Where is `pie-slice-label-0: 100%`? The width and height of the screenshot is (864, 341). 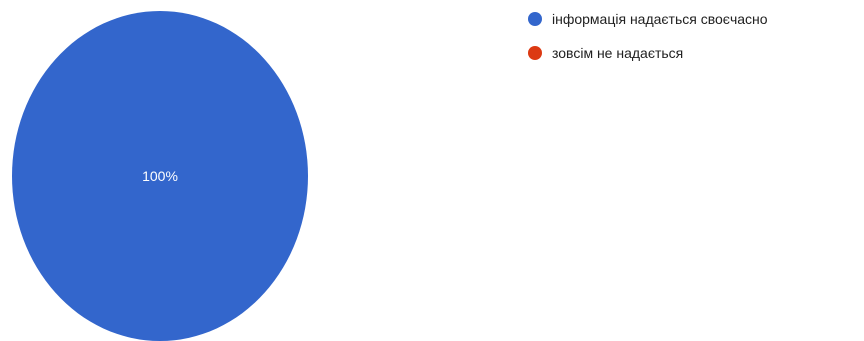
pie-slice-label-0: 100% is located at coordinates (160, 176).